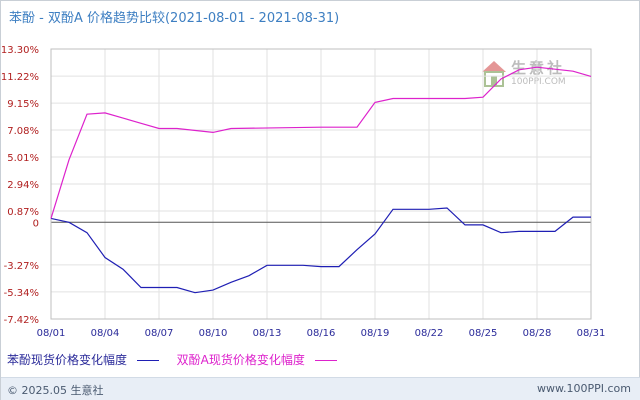 The height and width of the screenshot is (400, 640). I want to click on legend-swatch-bpa, so click(325, 360).